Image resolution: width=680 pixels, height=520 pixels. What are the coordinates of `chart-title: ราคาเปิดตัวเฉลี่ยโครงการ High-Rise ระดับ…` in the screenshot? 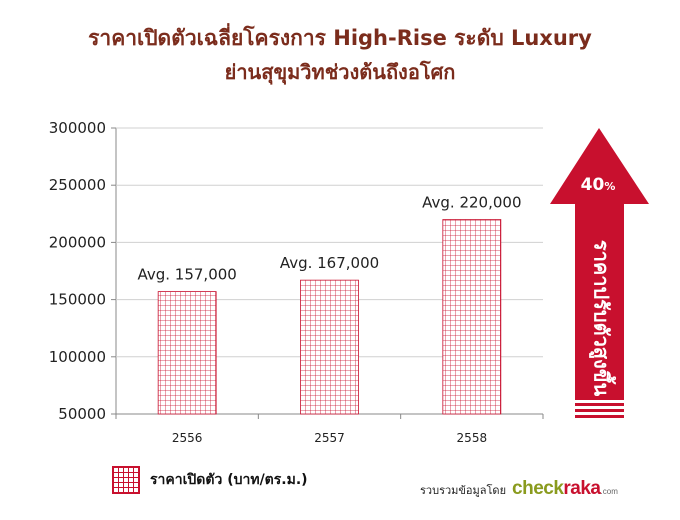 It's located at (340, 38).